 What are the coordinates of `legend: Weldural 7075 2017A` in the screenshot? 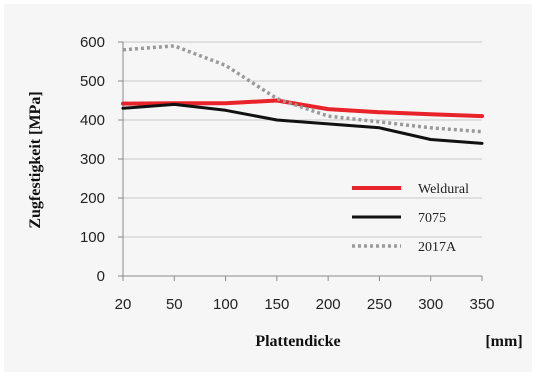 It's located at (410, 218).